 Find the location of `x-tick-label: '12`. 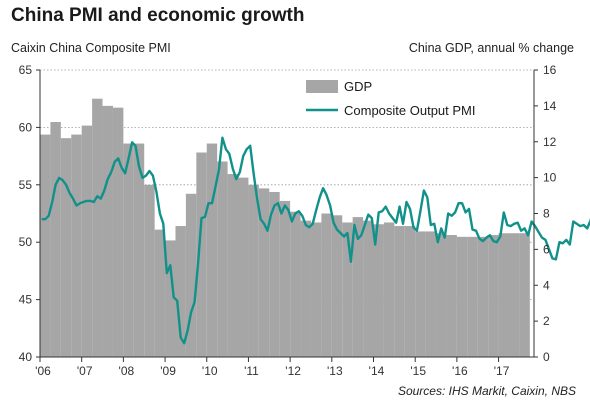

x-tick-label: '12 is located at coordinates (293, 371).